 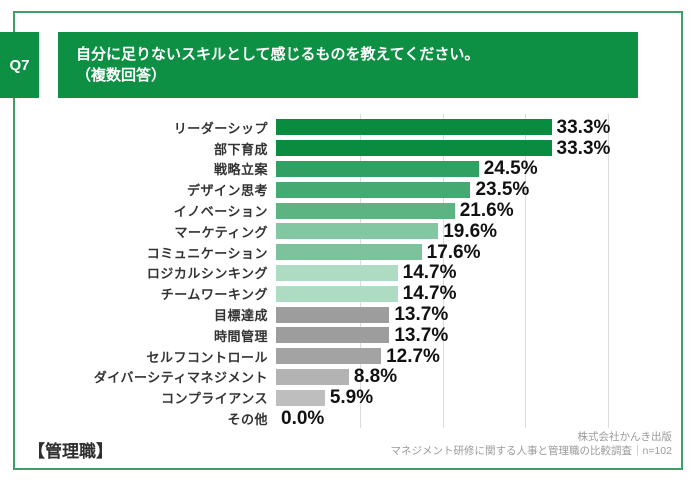 What do you see at coordinates (278, 54) in the screenshot?
I see `question-title-line1: 自分に足りないスキルとして感じるものを教えてください。` at bounding box center [278, 54].